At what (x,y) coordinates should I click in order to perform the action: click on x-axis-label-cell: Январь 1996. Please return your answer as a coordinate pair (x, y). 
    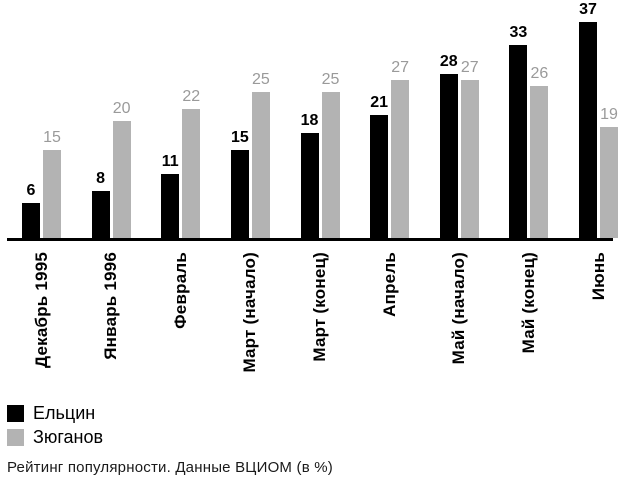
    Looking at the image, I should click on (111, 321).